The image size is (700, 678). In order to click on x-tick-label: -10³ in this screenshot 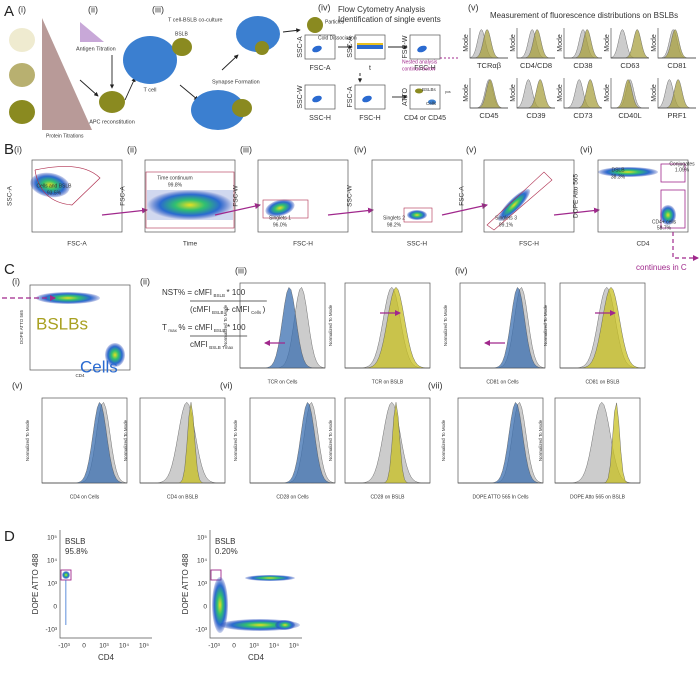, I will do `click(214, 646)`.